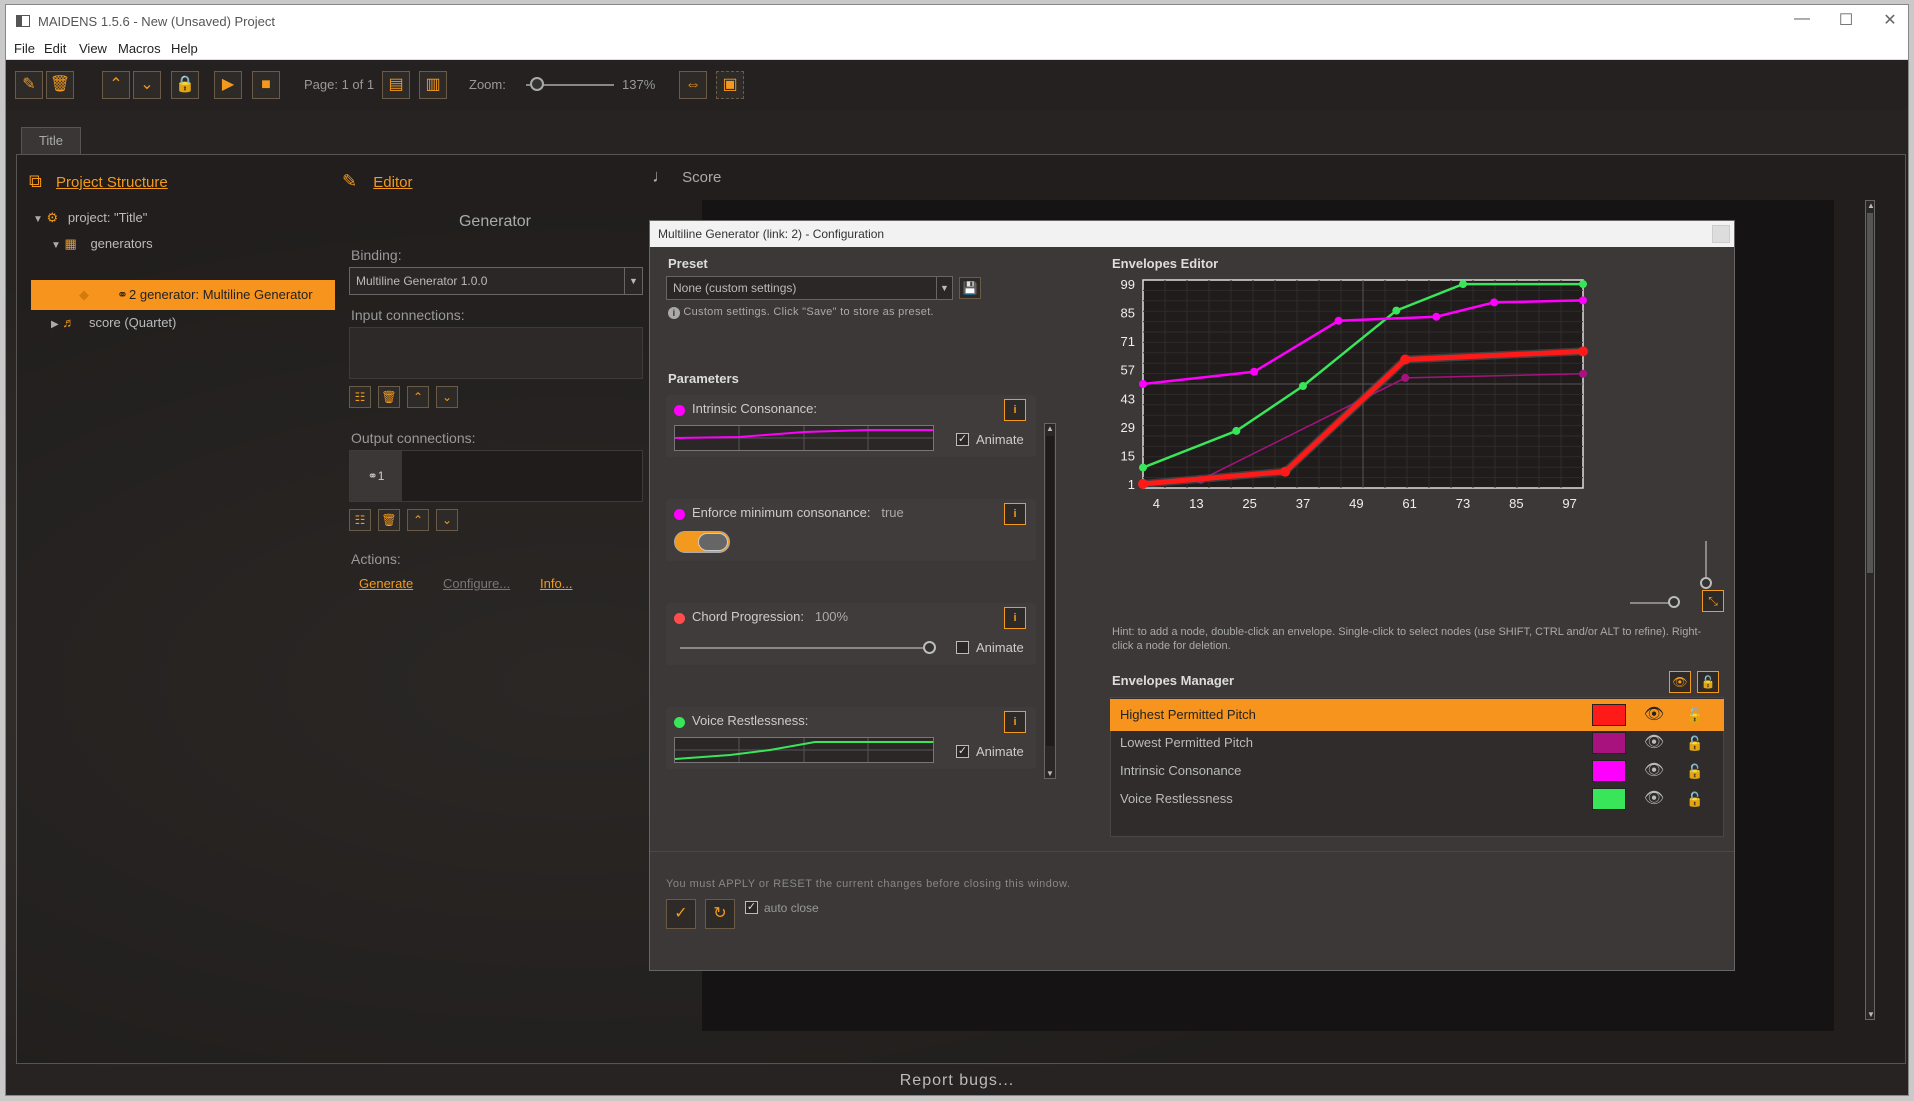  I want to click on collapse-icon: ⤡, so click(1713, 601).